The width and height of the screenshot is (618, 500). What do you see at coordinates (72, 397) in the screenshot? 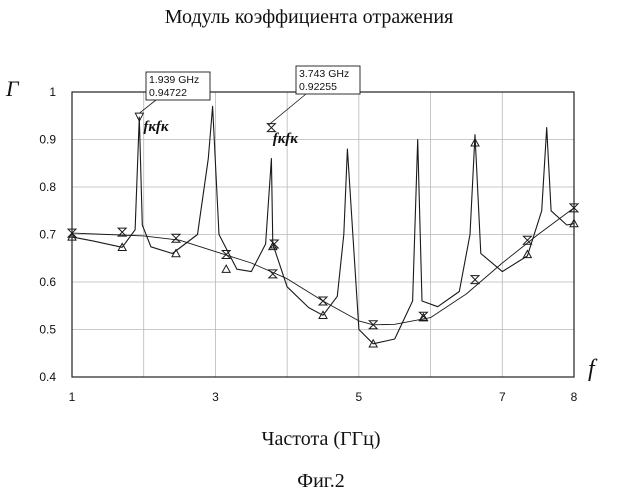
I see `x-tick-label: 1` at bounding box center [72, 397].